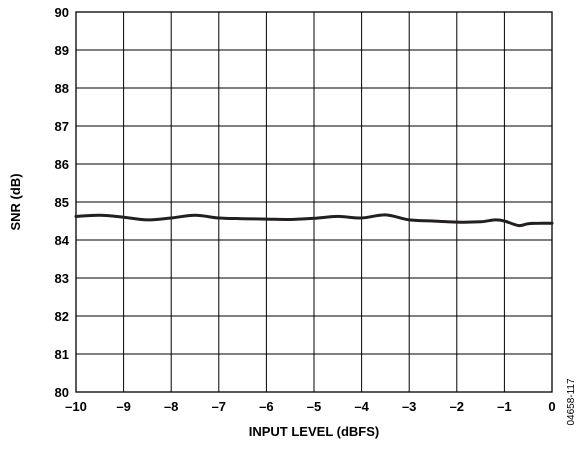 The image size is (583, 450). Describe the element at coordinates (62, 50) in the screenshot. I see `y-tick-label: 89` at that location.